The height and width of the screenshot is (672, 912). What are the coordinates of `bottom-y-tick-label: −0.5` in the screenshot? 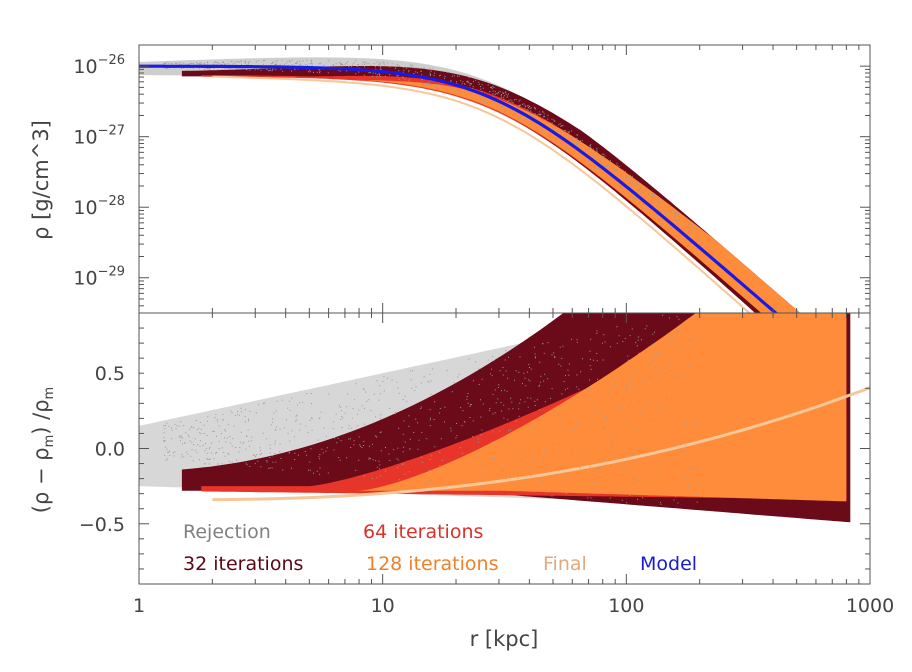 It's located at (102, 525).